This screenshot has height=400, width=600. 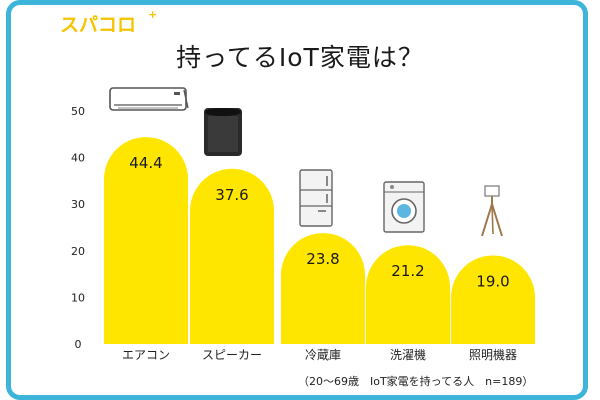 I want to click on x-category-label: スピーカー, so click(x=232, y=355).